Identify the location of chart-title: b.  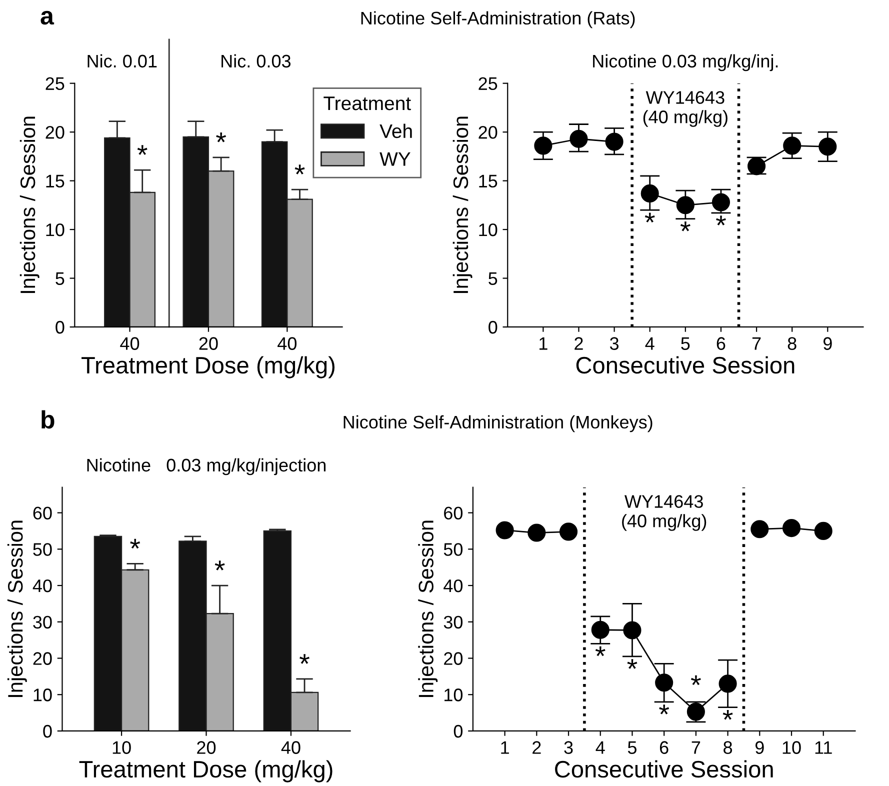
(48, 419).